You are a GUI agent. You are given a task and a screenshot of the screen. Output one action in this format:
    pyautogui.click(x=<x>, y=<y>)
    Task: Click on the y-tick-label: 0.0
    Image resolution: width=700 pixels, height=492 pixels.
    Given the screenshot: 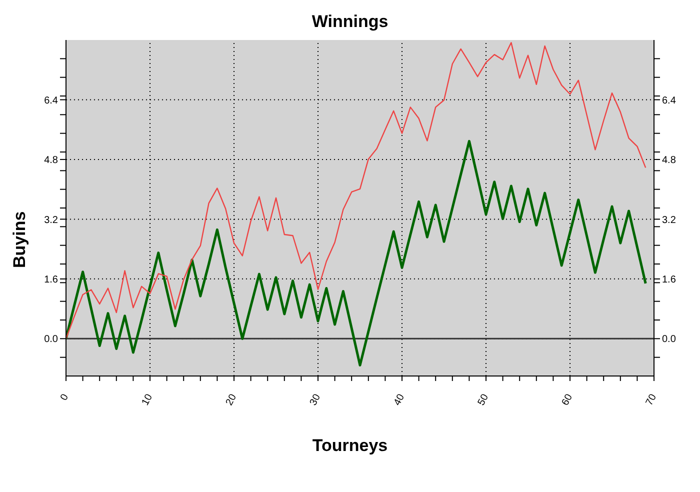 What is the action you would take?
    pyautogui.click(x=51, y=340)
    